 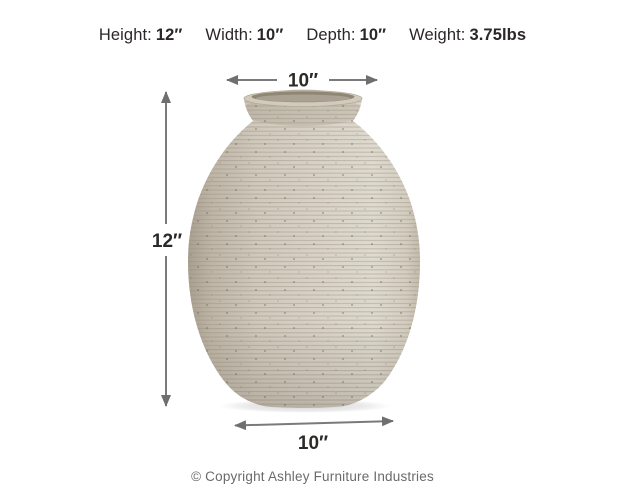 What do you see at coordinates (314, 423) in the screenshot?
I see `depth-arrow` at bounding box center [314, 423].